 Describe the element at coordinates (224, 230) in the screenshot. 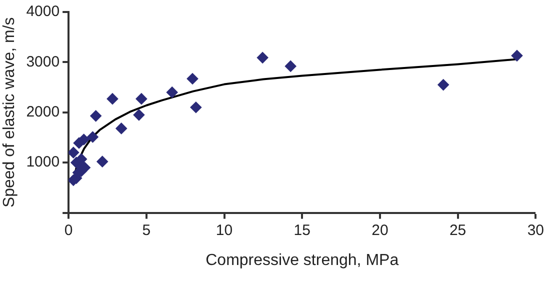

I see `x-tick-label: 10` at that location.